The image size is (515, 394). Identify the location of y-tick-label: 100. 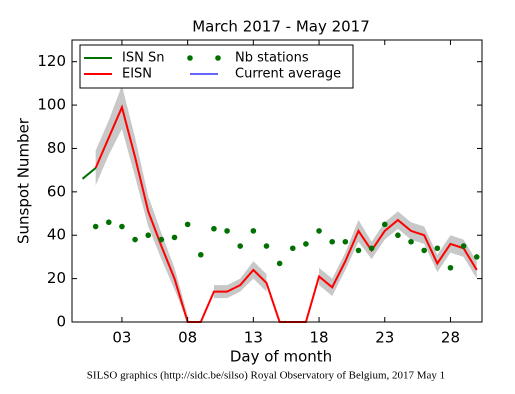
(51, 105).